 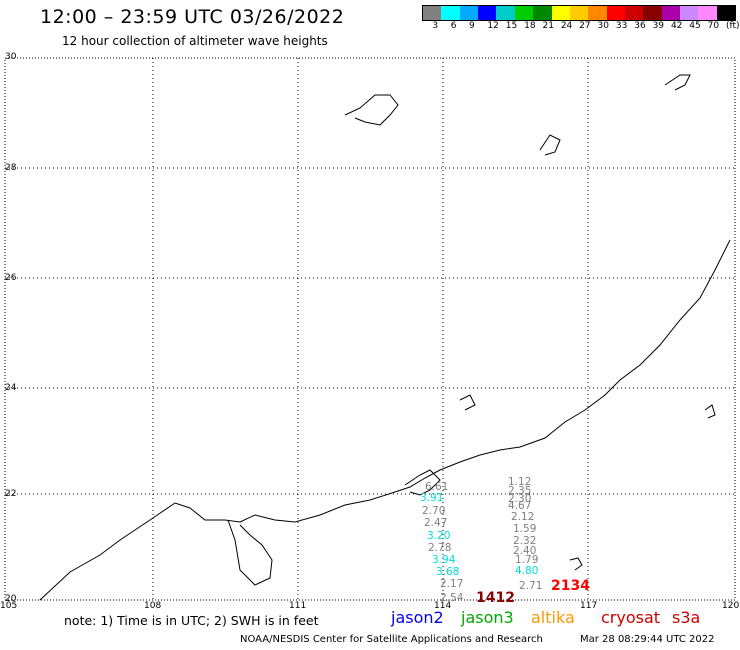 I want to click on timestamp: Mar 28 08:29:44 UTC 2022, so click(x=647, y=639).